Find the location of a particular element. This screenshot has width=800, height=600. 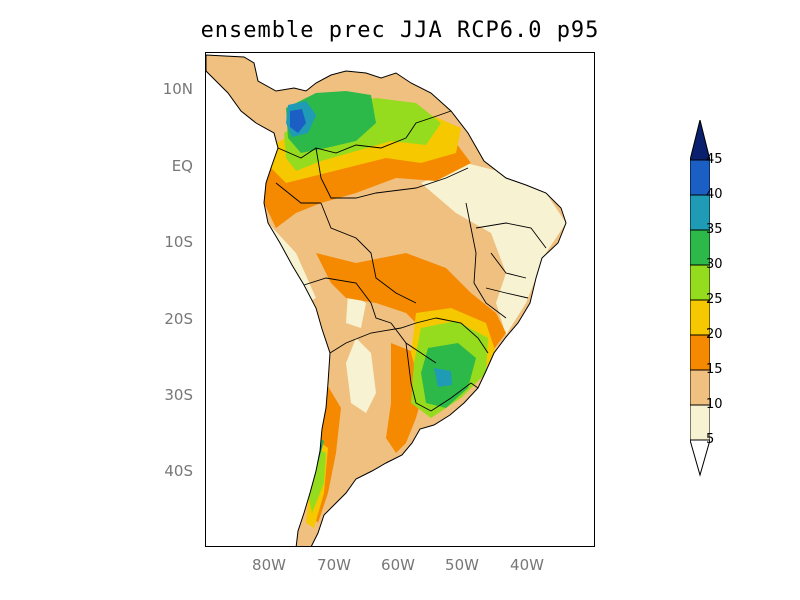

lat-label-10s: 10S is located at coordinates (178, 242).